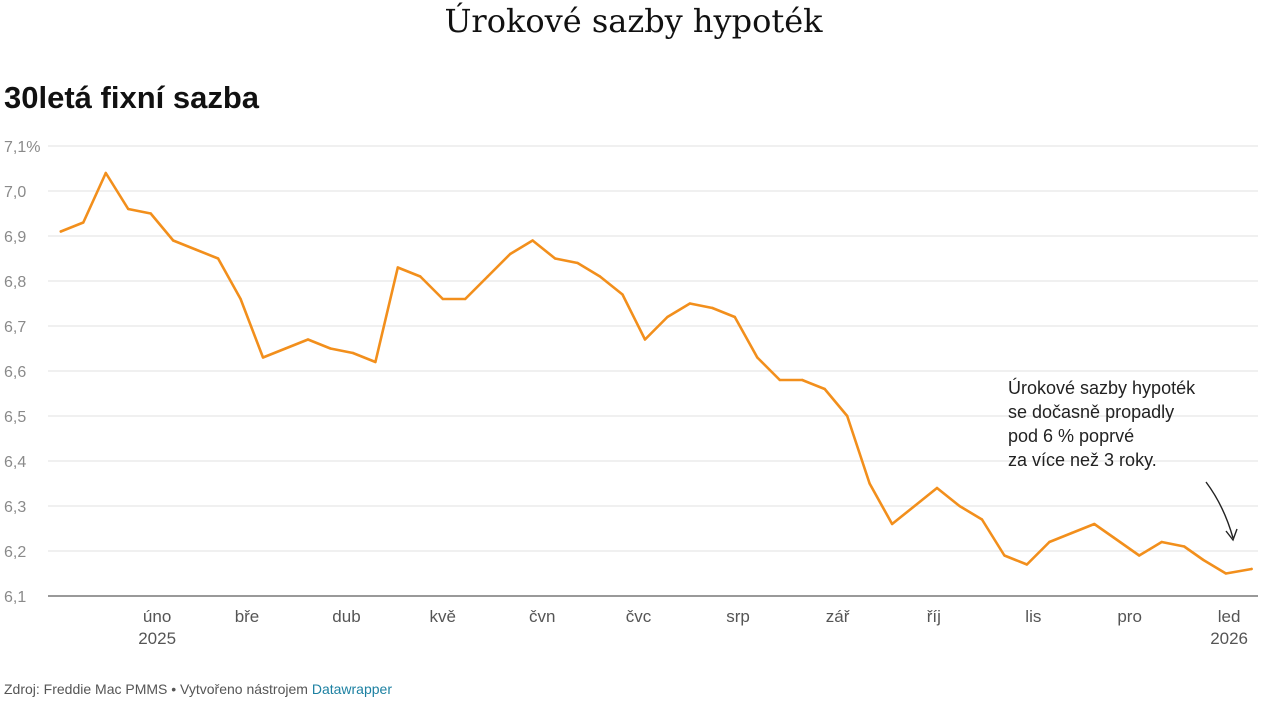 This screenshot has width=1267, height=701. What do you see at coordinates (639, 616) in the screenshot?
I see `x-tick-label: čvc` at bounding box center [639, 616].